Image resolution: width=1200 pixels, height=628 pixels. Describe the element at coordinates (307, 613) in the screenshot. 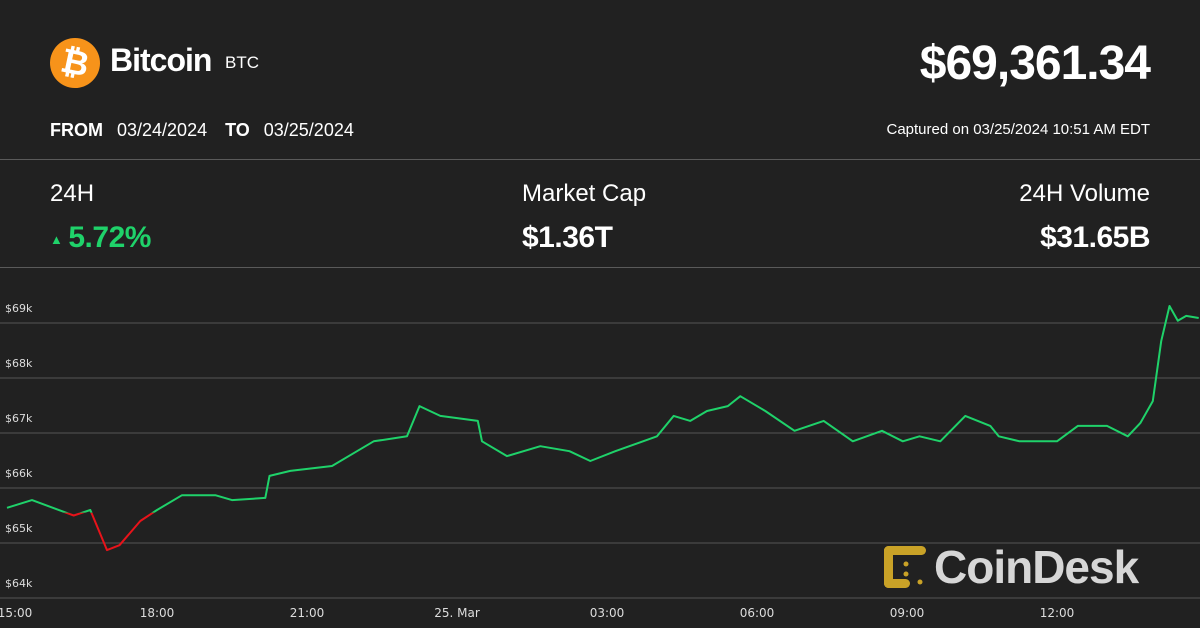

I see `x-tick-label: 21:00` at that location.